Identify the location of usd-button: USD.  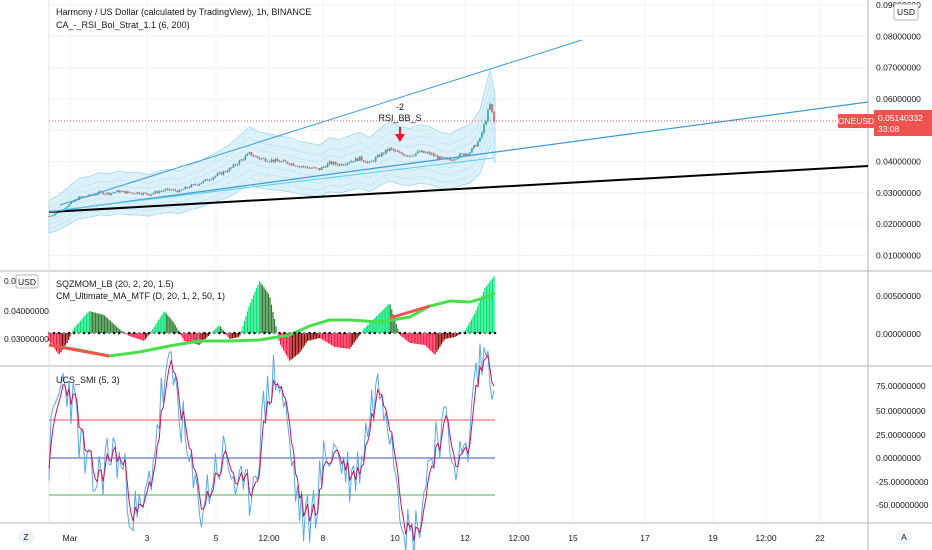
(906, 12).